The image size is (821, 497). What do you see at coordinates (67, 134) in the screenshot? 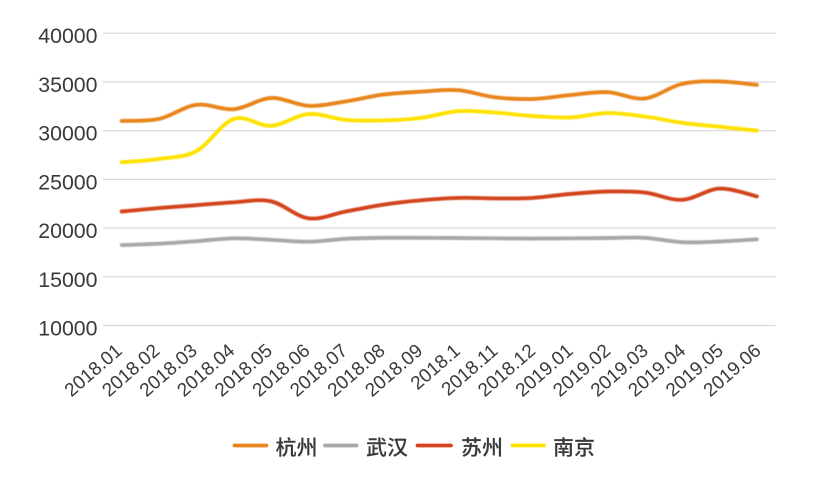
I see `svg-text: 30000` at bounding box center [67, 134].